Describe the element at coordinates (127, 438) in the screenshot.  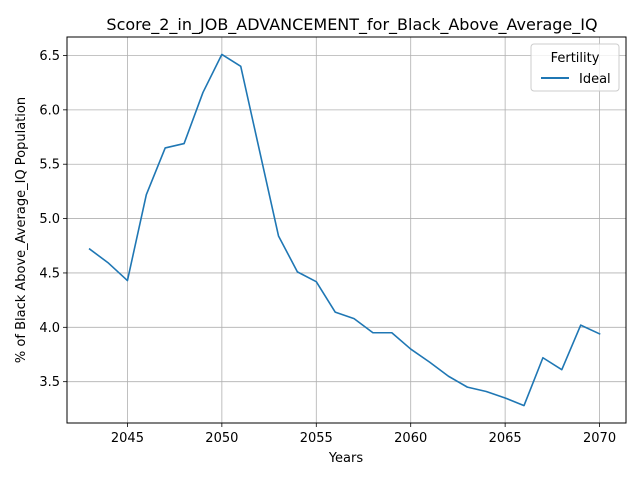
I see `x-tick-label: 2045` at that location.